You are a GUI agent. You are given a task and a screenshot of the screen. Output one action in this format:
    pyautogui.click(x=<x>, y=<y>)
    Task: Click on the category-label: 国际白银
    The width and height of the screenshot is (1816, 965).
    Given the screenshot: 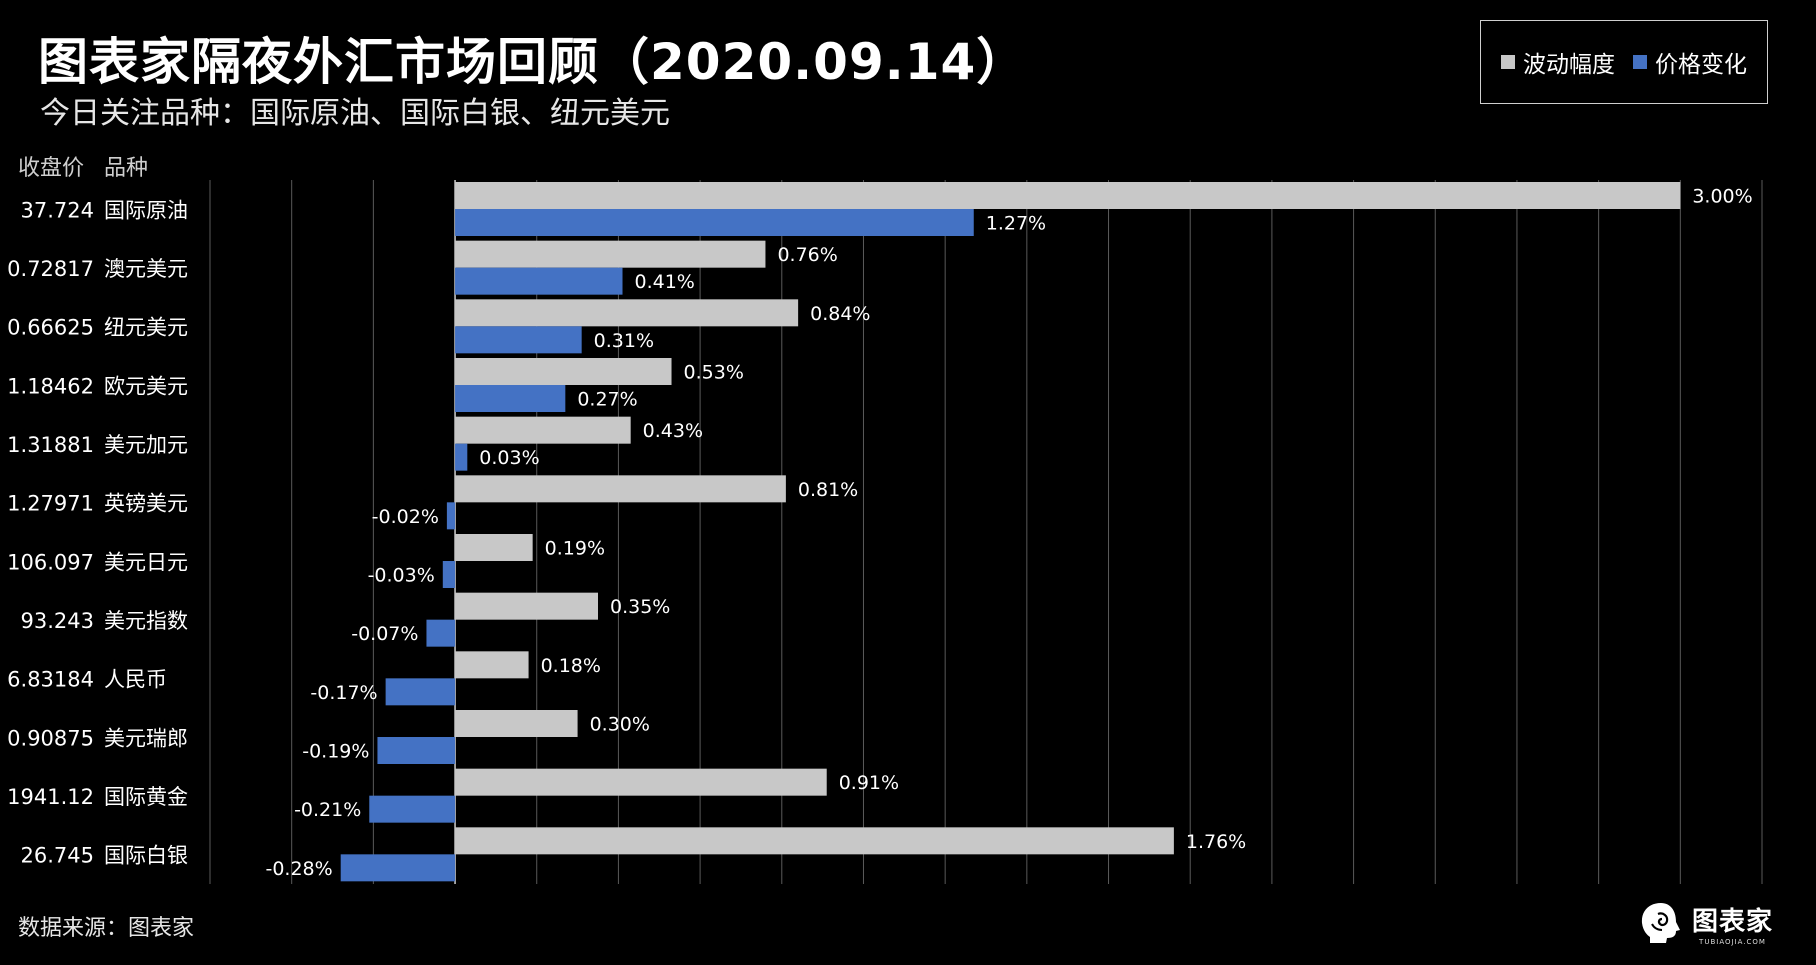 What is the action you would take?
    pyautogui.click(x=146, y=856)
    